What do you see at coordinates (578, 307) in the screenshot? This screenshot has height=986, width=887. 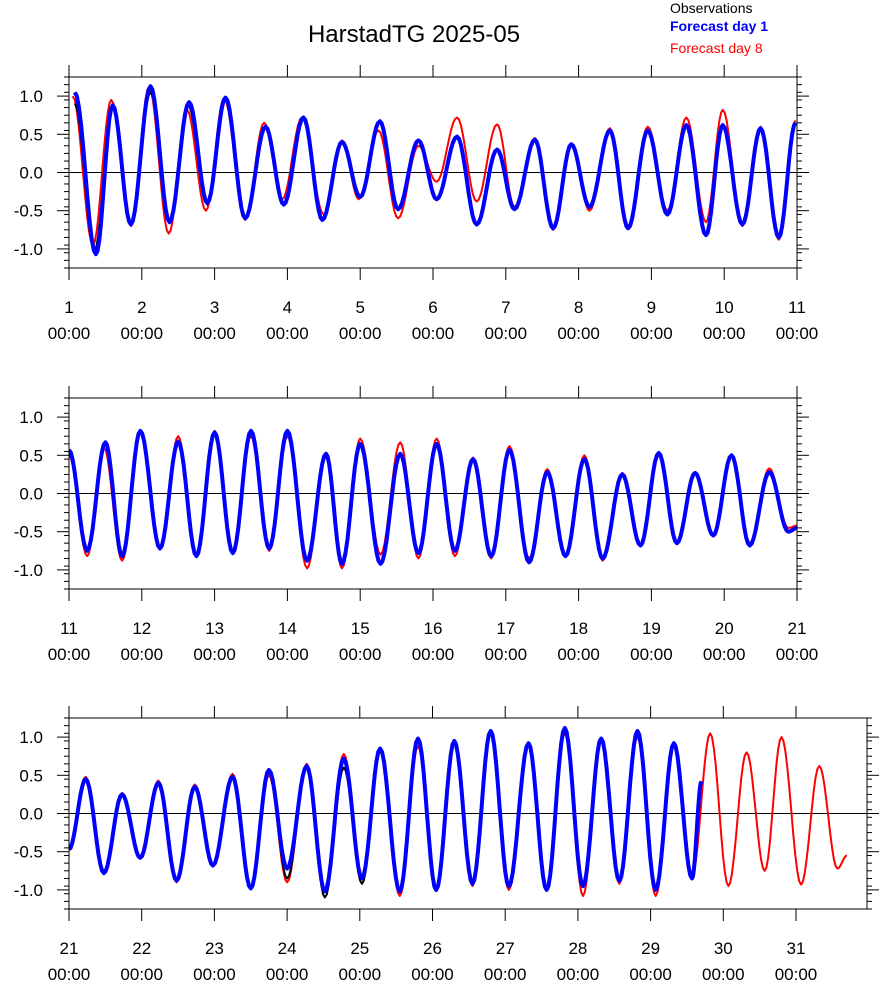 I see `x-tick-label-day: 8` at bounding box center [578, 307].